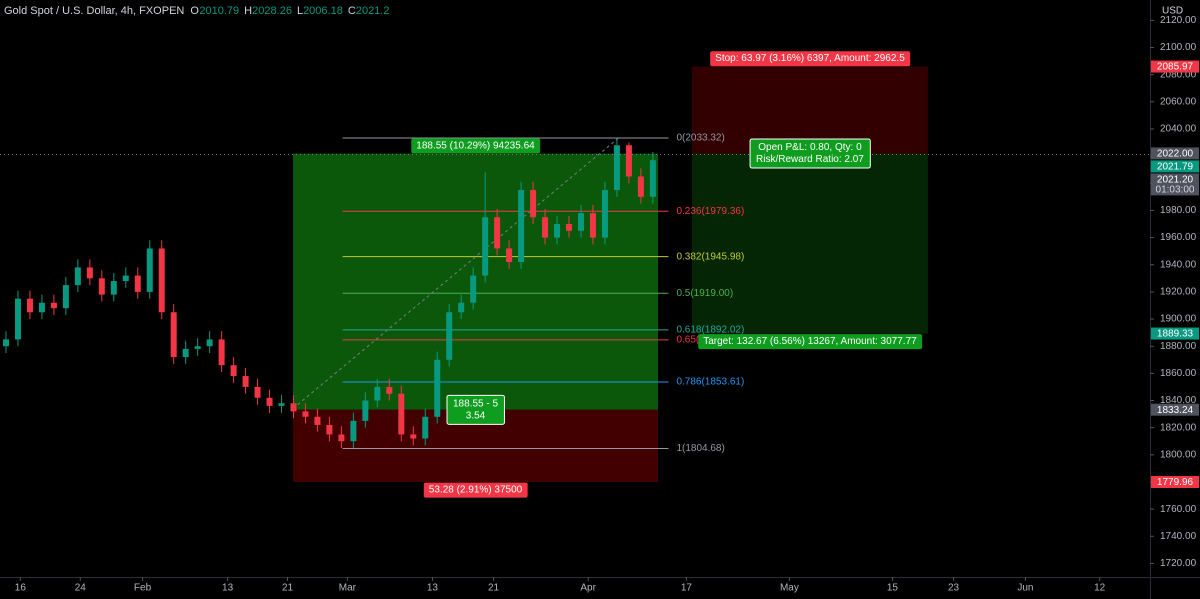 This screenshot has height=599, width=1200. Describe the element at coordinates (373, 11) in the screenshot. I see `ohlc-value: 2021.2` at that location.